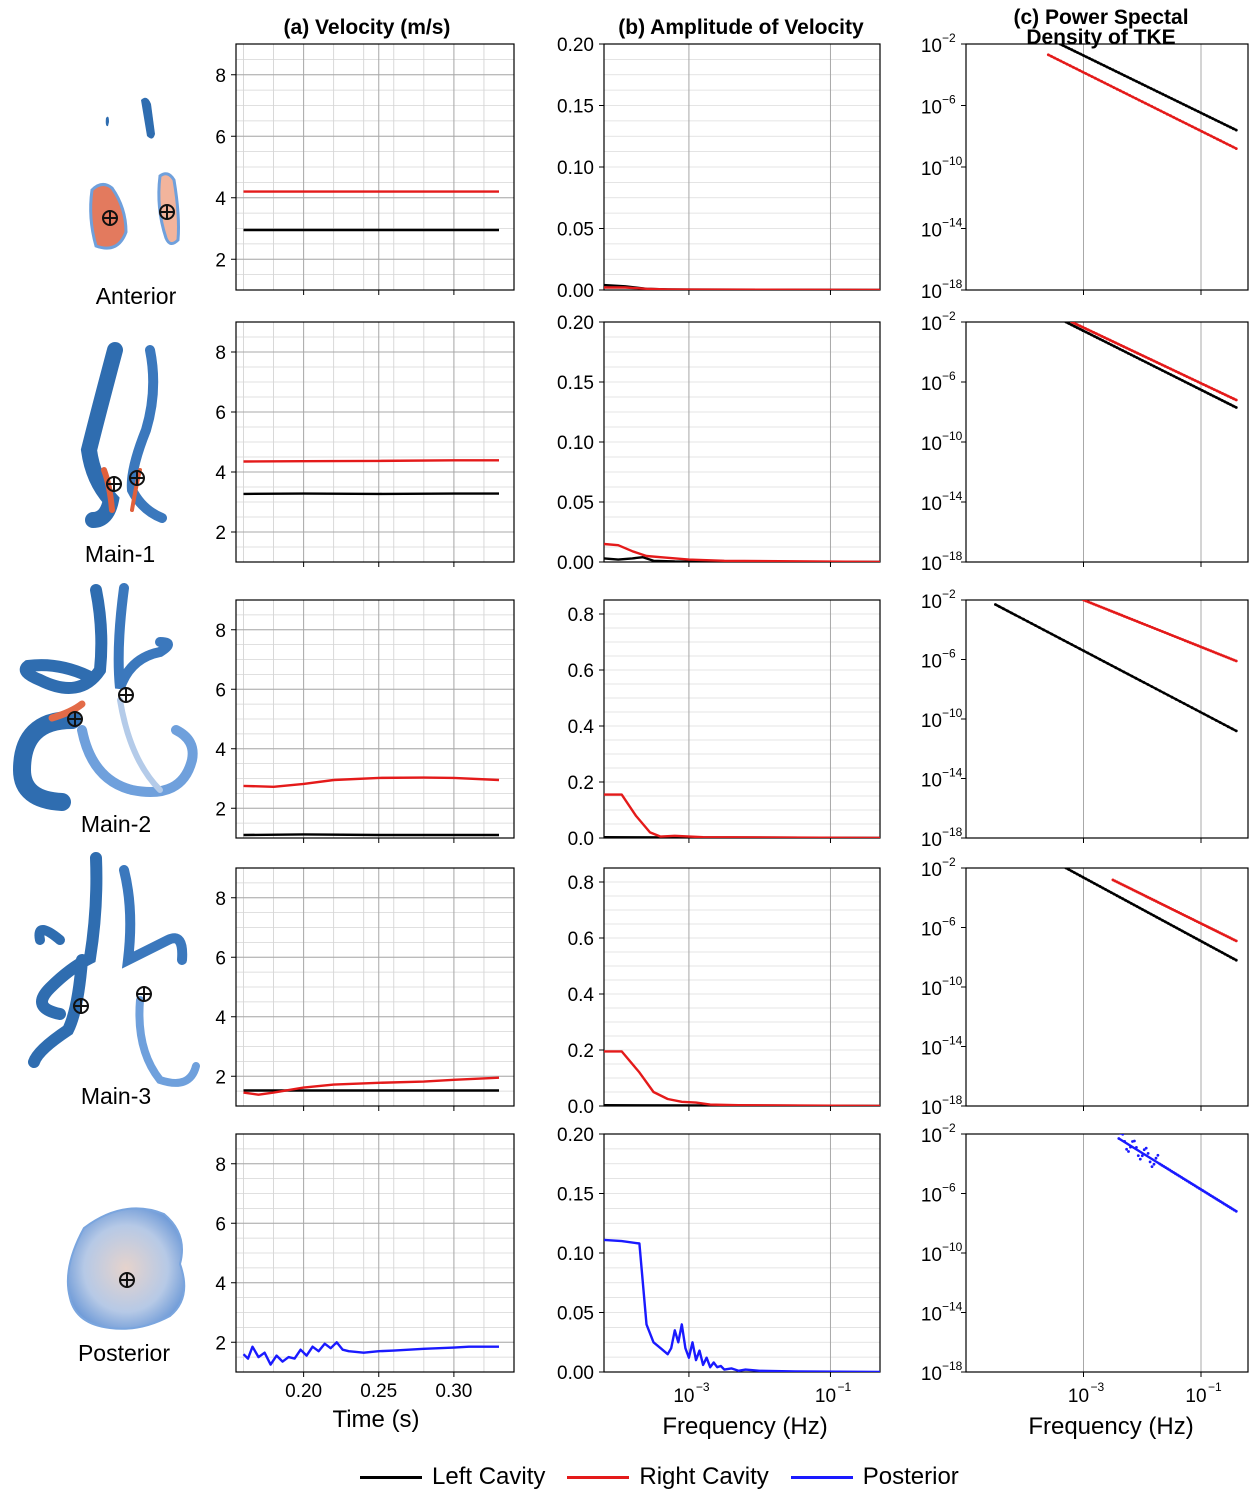  Describe the element at coordinates (453, 1391) in the screenshot. I see `x-tick-label: 0.30` at that location.